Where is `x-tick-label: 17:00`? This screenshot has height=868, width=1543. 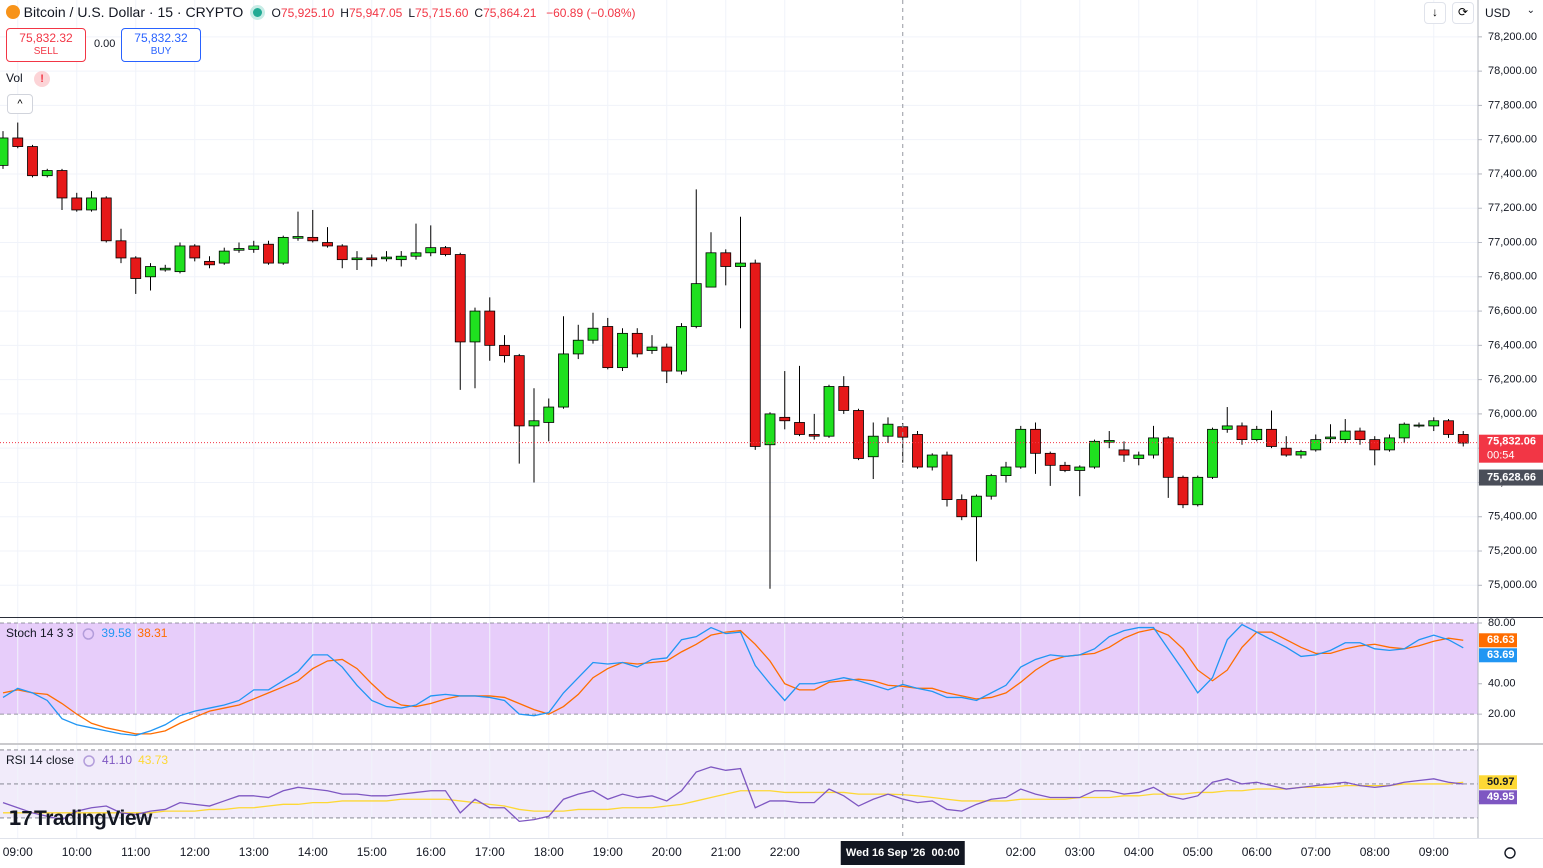
x-tick-label: 17:00 is located at coordinates (490, 852).